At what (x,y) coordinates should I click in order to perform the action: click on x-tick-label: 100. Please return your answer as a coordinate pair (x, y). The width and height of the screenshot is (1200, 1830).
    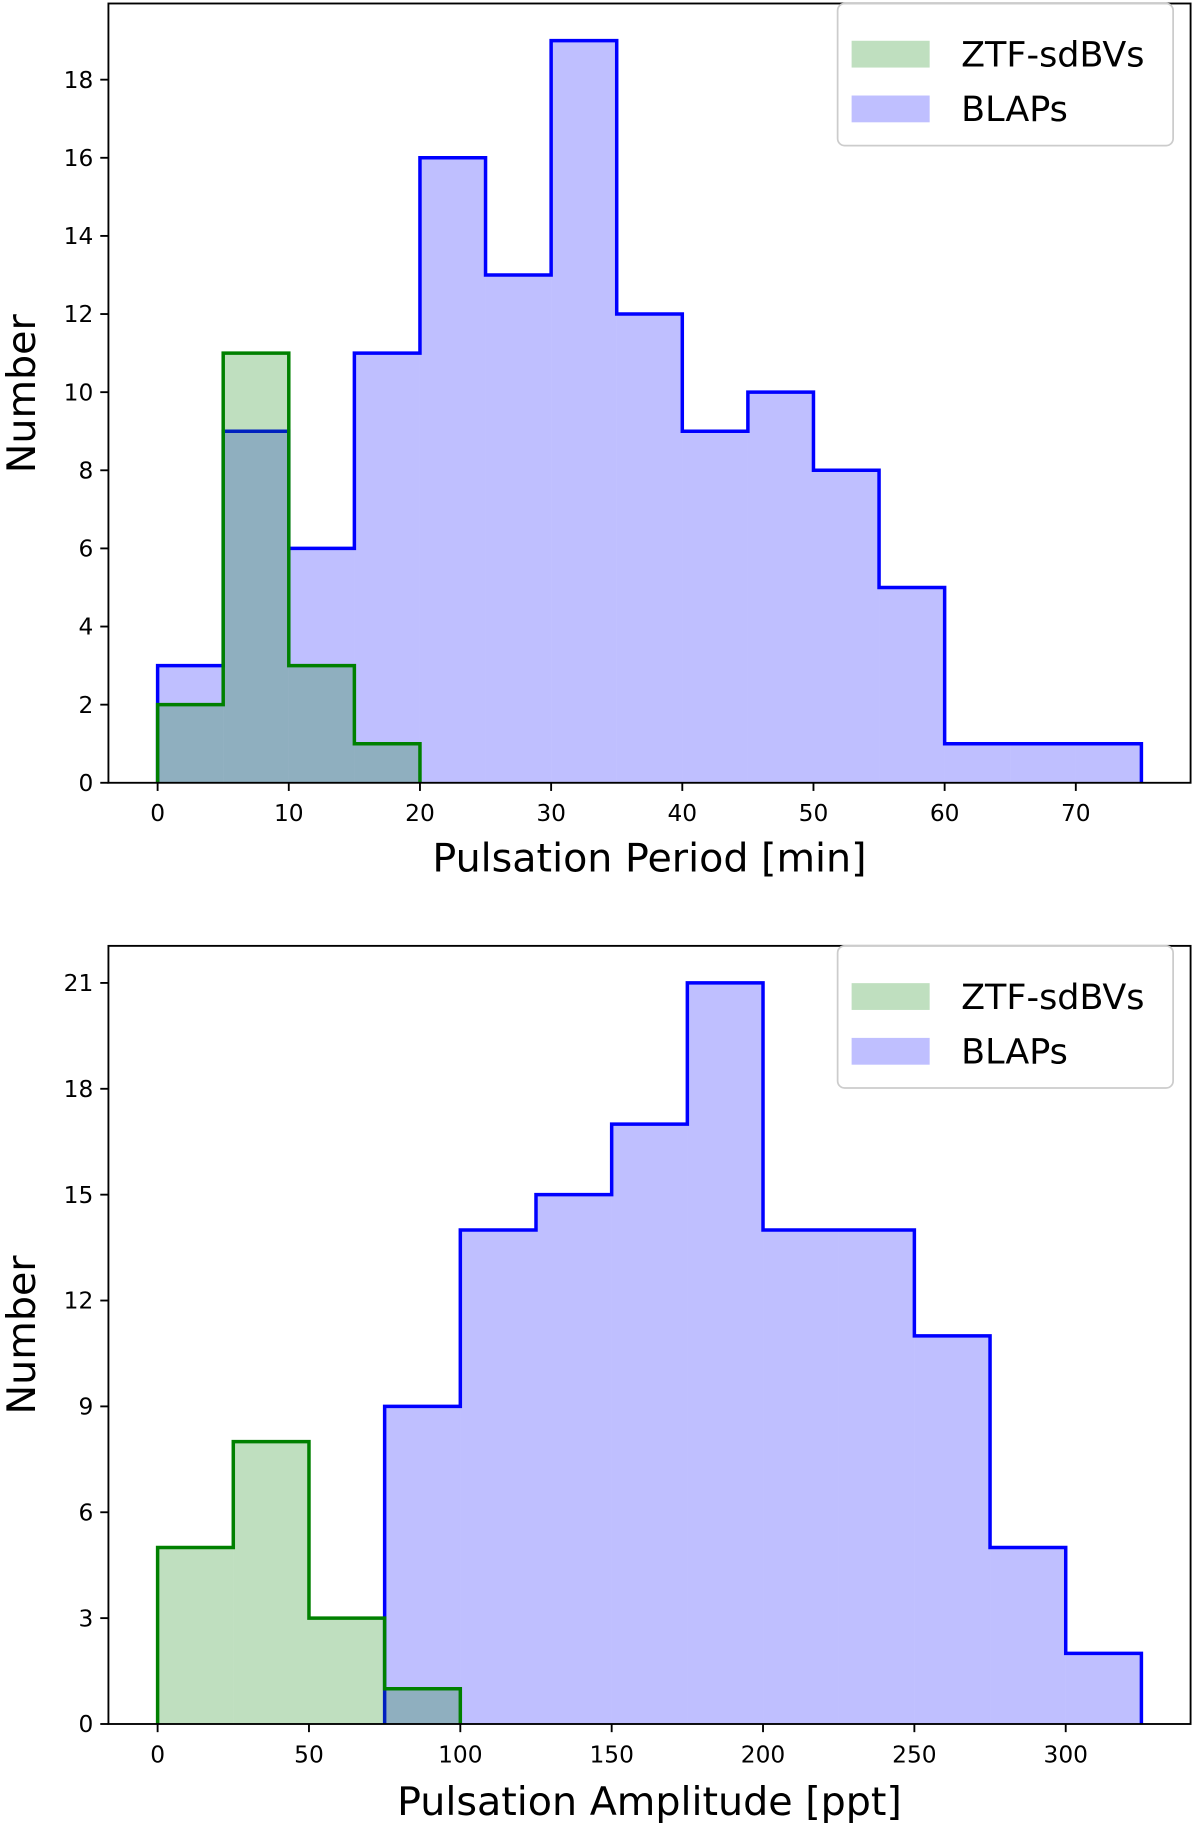
    Looking at the image, I should click on (460, 1754).